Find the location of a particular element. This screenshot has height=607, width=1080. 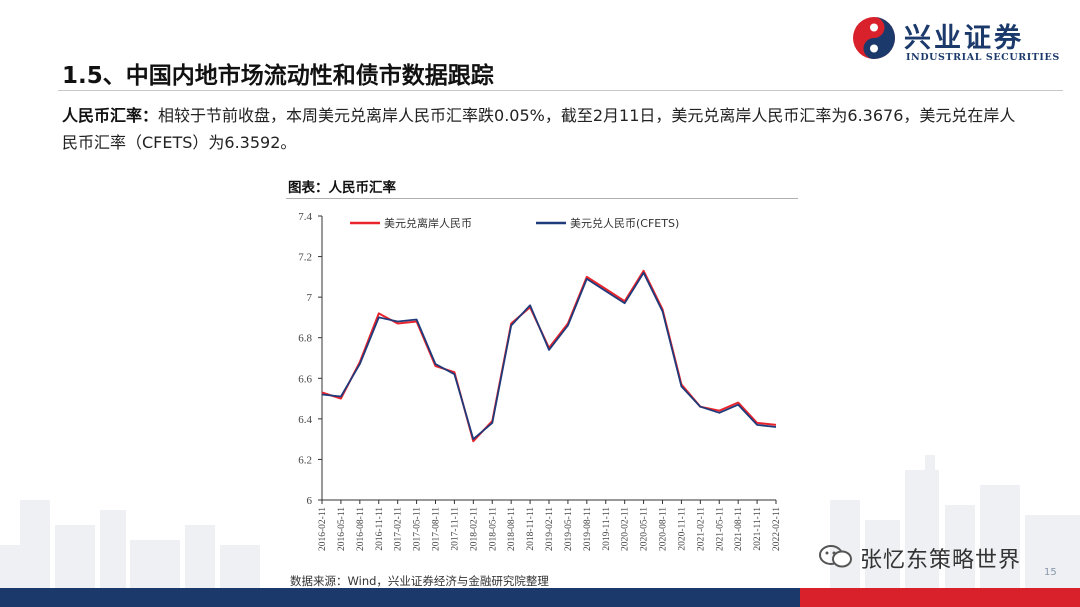

logo-subtitle: INDUSTRIAL SECURITIES is located at coordinates (983, 57).